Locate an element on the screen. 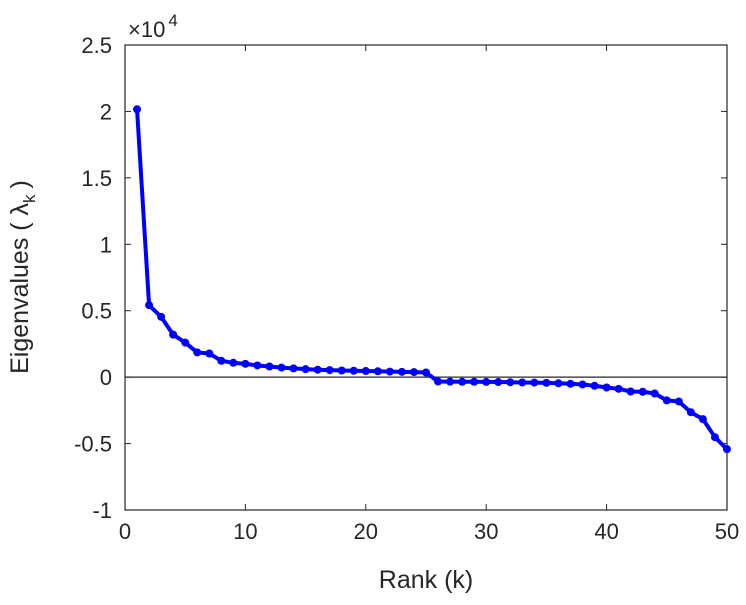 This screenshot has height=605, width=746. y-axis-label-subscript: k is located at coordinates (29, 198).